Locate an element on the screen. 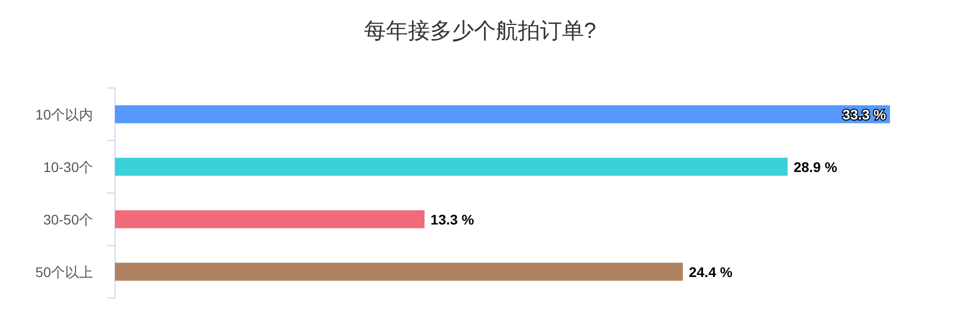 This screenshot has height=321, width=960. y-tick-label: 10-30个 is located at coordinates (68, 166).